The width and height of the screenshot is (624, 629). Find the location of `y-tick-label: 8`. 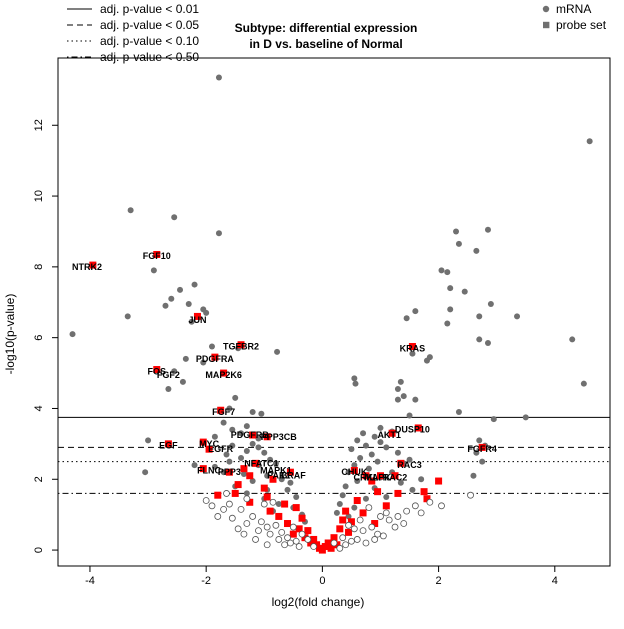

y-tick-label: 8 is located at coordinates (39, 267).